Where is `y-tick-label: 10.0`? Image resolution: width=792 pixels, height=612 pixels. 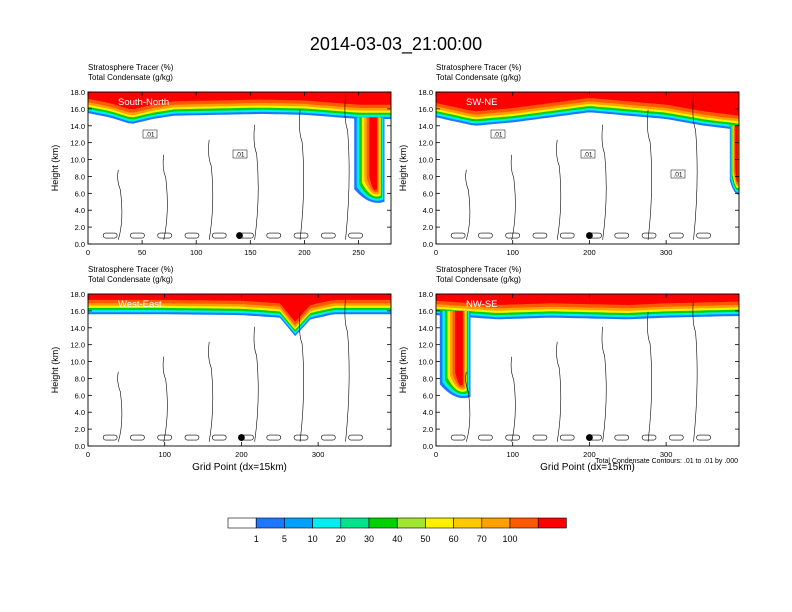 y-tick-label: 10.0 is located at coordinates (77, 160).